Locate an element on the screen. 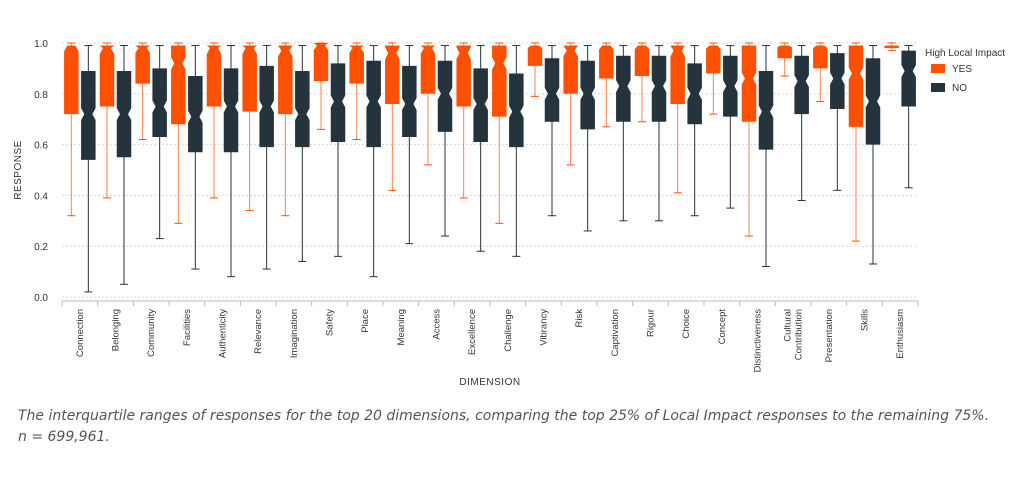  box-no-excellence is located at coordinates (480, 105).